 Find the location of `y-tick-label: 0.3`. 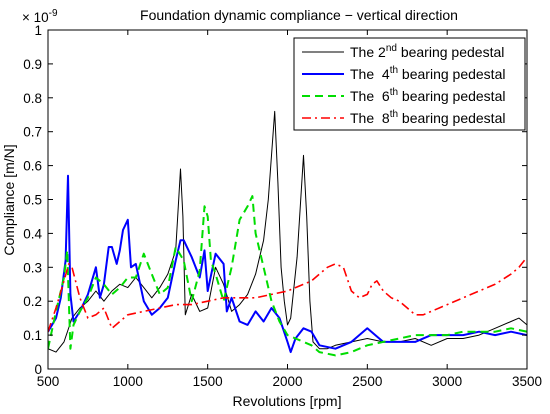

y-tick-label: 0.3 is located at coordinates (32, 267).